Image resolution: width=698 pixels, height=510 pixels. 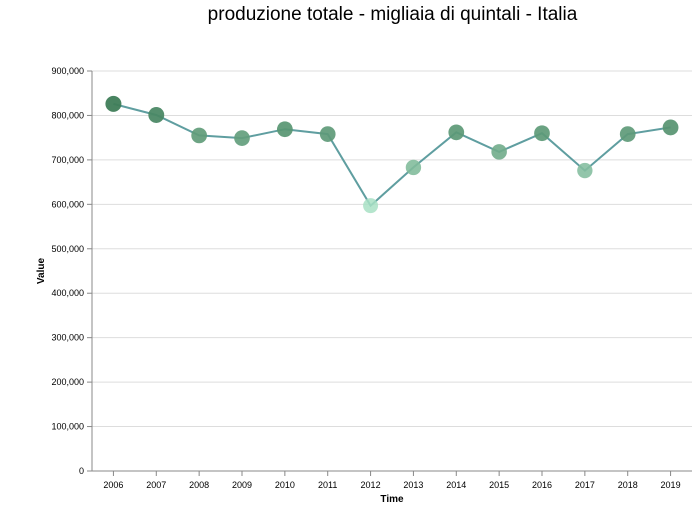 I want to click on x-tick-label: 2010, so click(x=285, y=485).